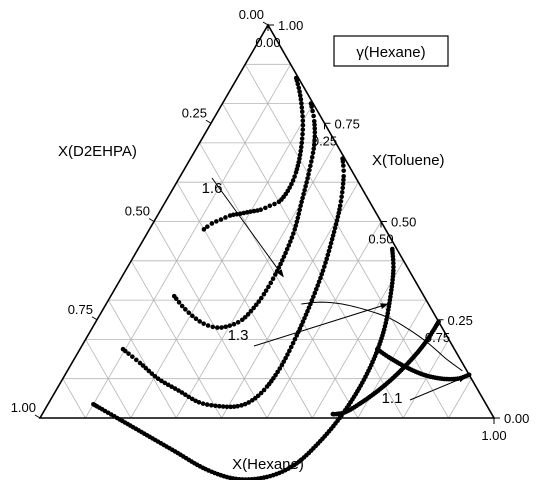 The image size is (550, 480). Describe the element at coordinates (290, 25) in the screenshot. I see `tick-label-toluene: 1.00` at that location.